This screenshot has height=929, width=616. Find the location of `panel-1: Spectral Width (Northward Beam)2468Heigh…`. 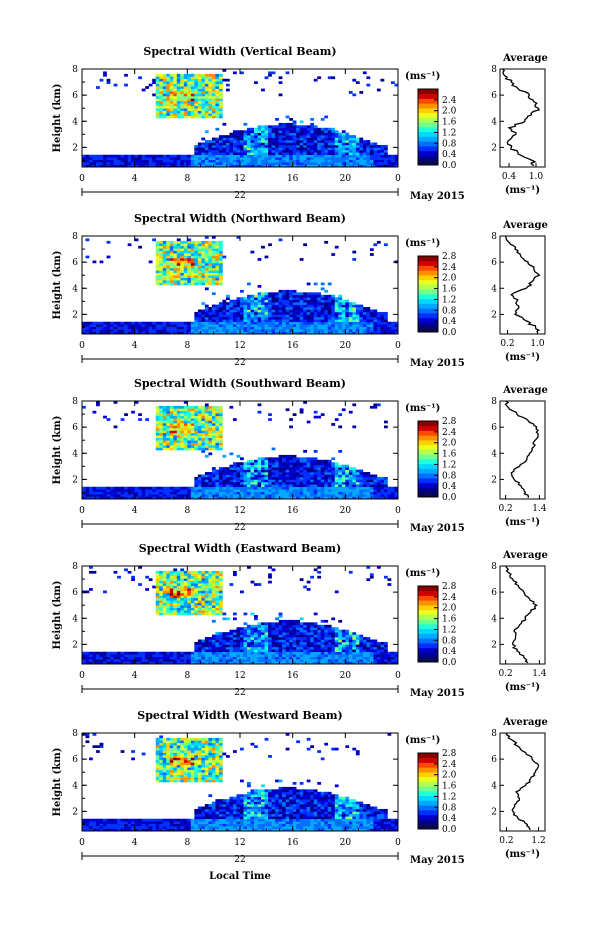

panel-1: Spectral Width (Northward Beam)2468Heigh… is located at coordinates (300, 290).